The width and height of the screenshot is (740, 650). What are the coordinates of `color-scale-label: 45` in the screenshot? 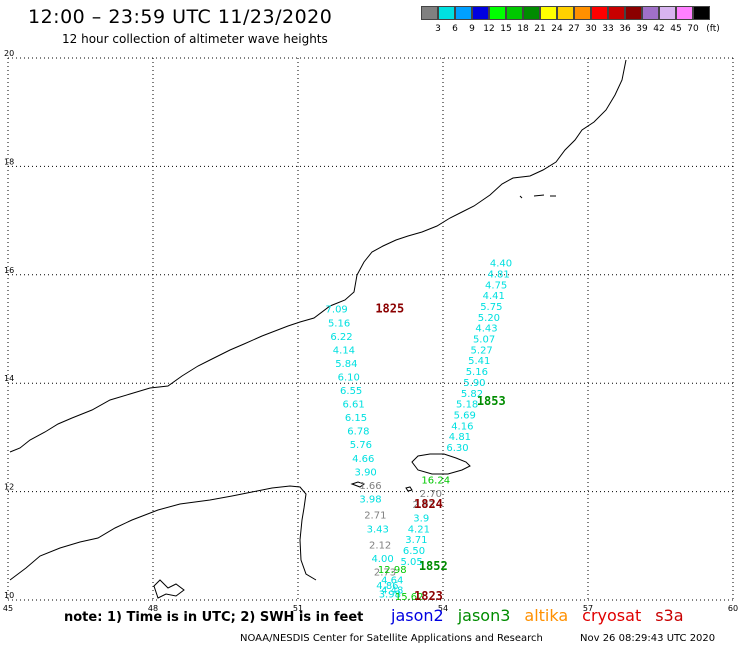 It's located at (676, 29).